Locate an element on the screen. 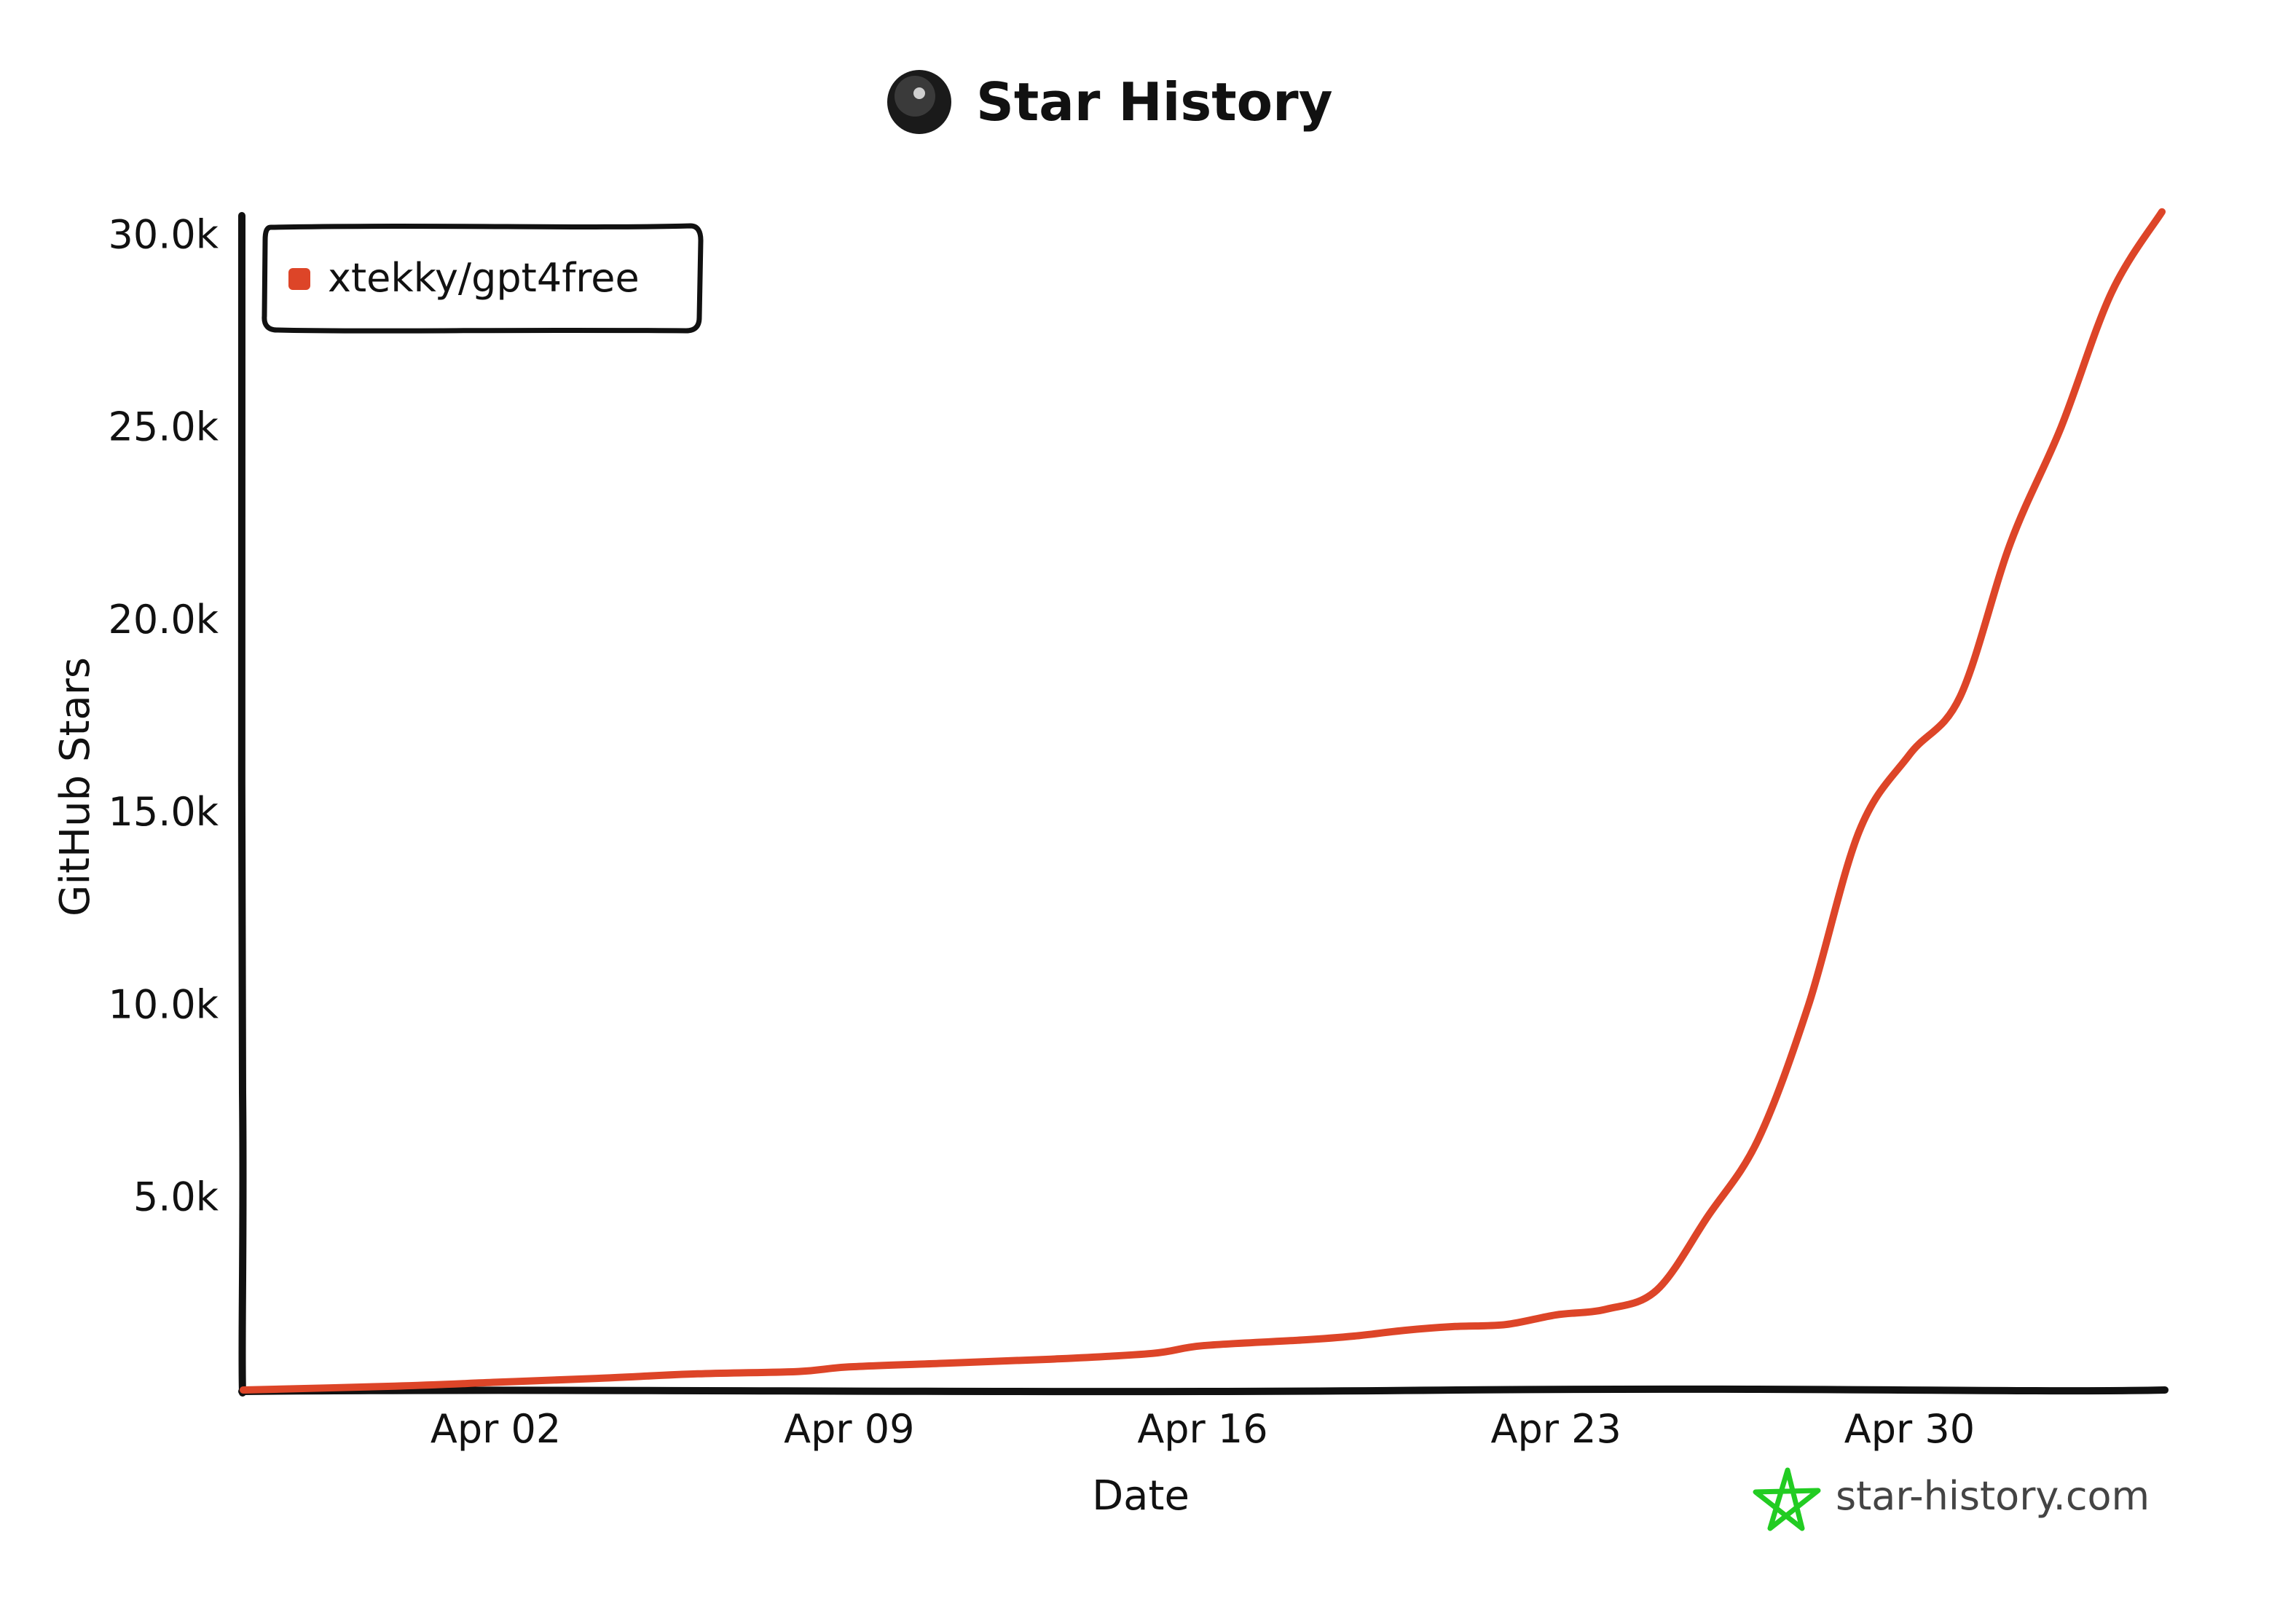 Image resolution: width=2296 pixels, height=1610 pixels. y-axis-label: GitHub Stars is located at coordinates (75, 786).